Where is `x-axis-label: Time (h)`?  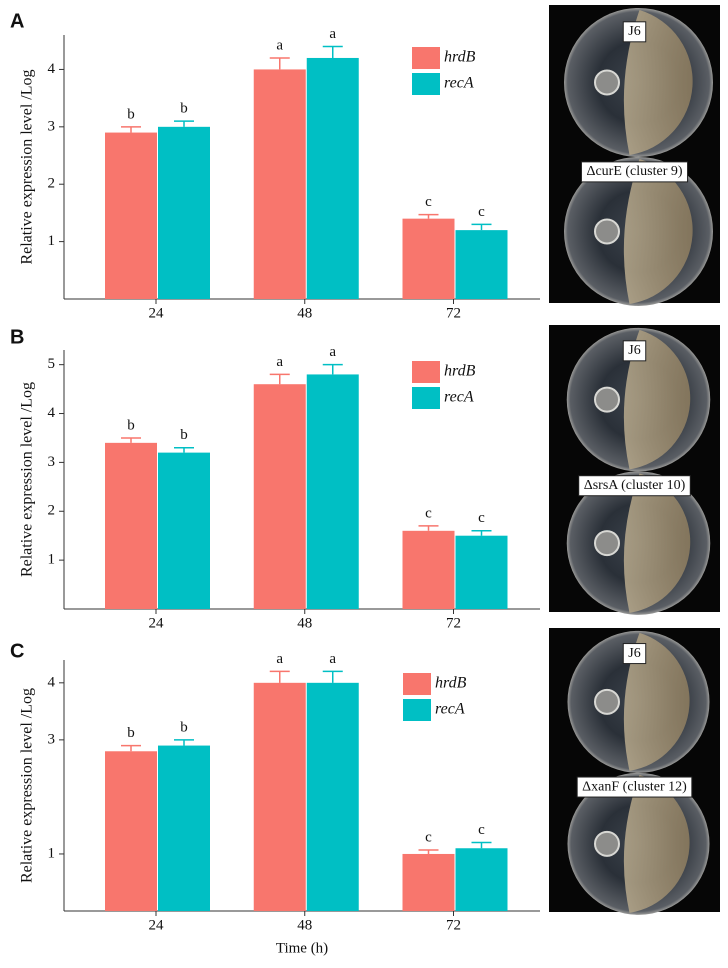
x-axis-label: Time (h) is located at coordinates (302, 948).